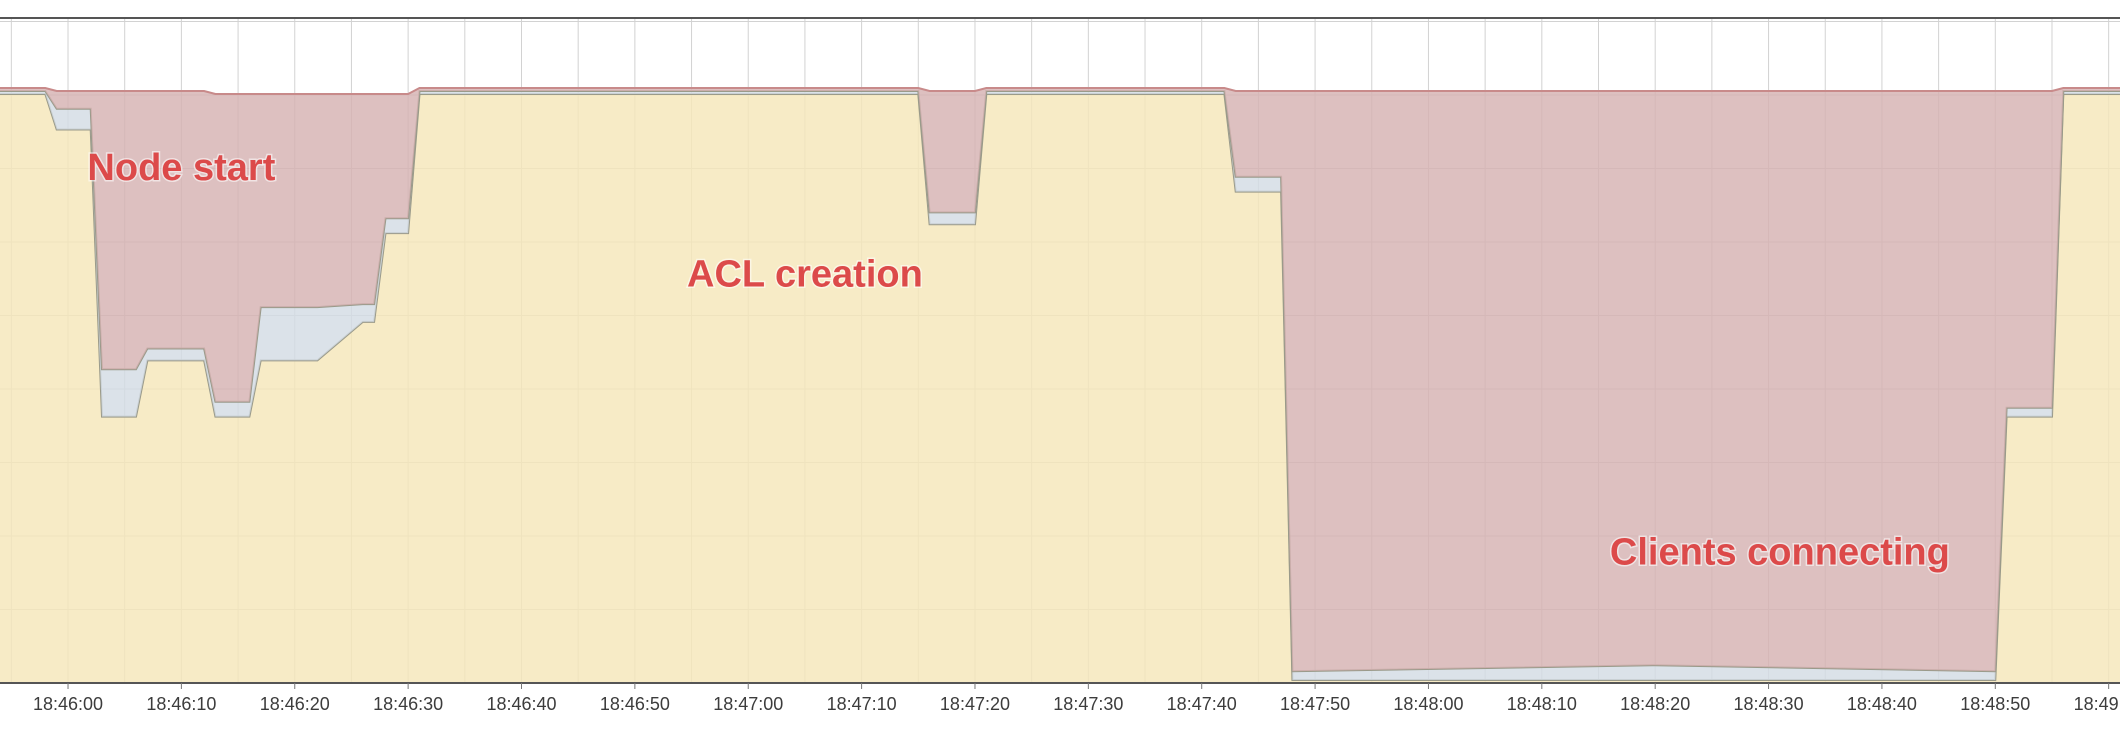 The image size is (2120, 742). I want to click on area-series-3-line, so click(1060, 91).